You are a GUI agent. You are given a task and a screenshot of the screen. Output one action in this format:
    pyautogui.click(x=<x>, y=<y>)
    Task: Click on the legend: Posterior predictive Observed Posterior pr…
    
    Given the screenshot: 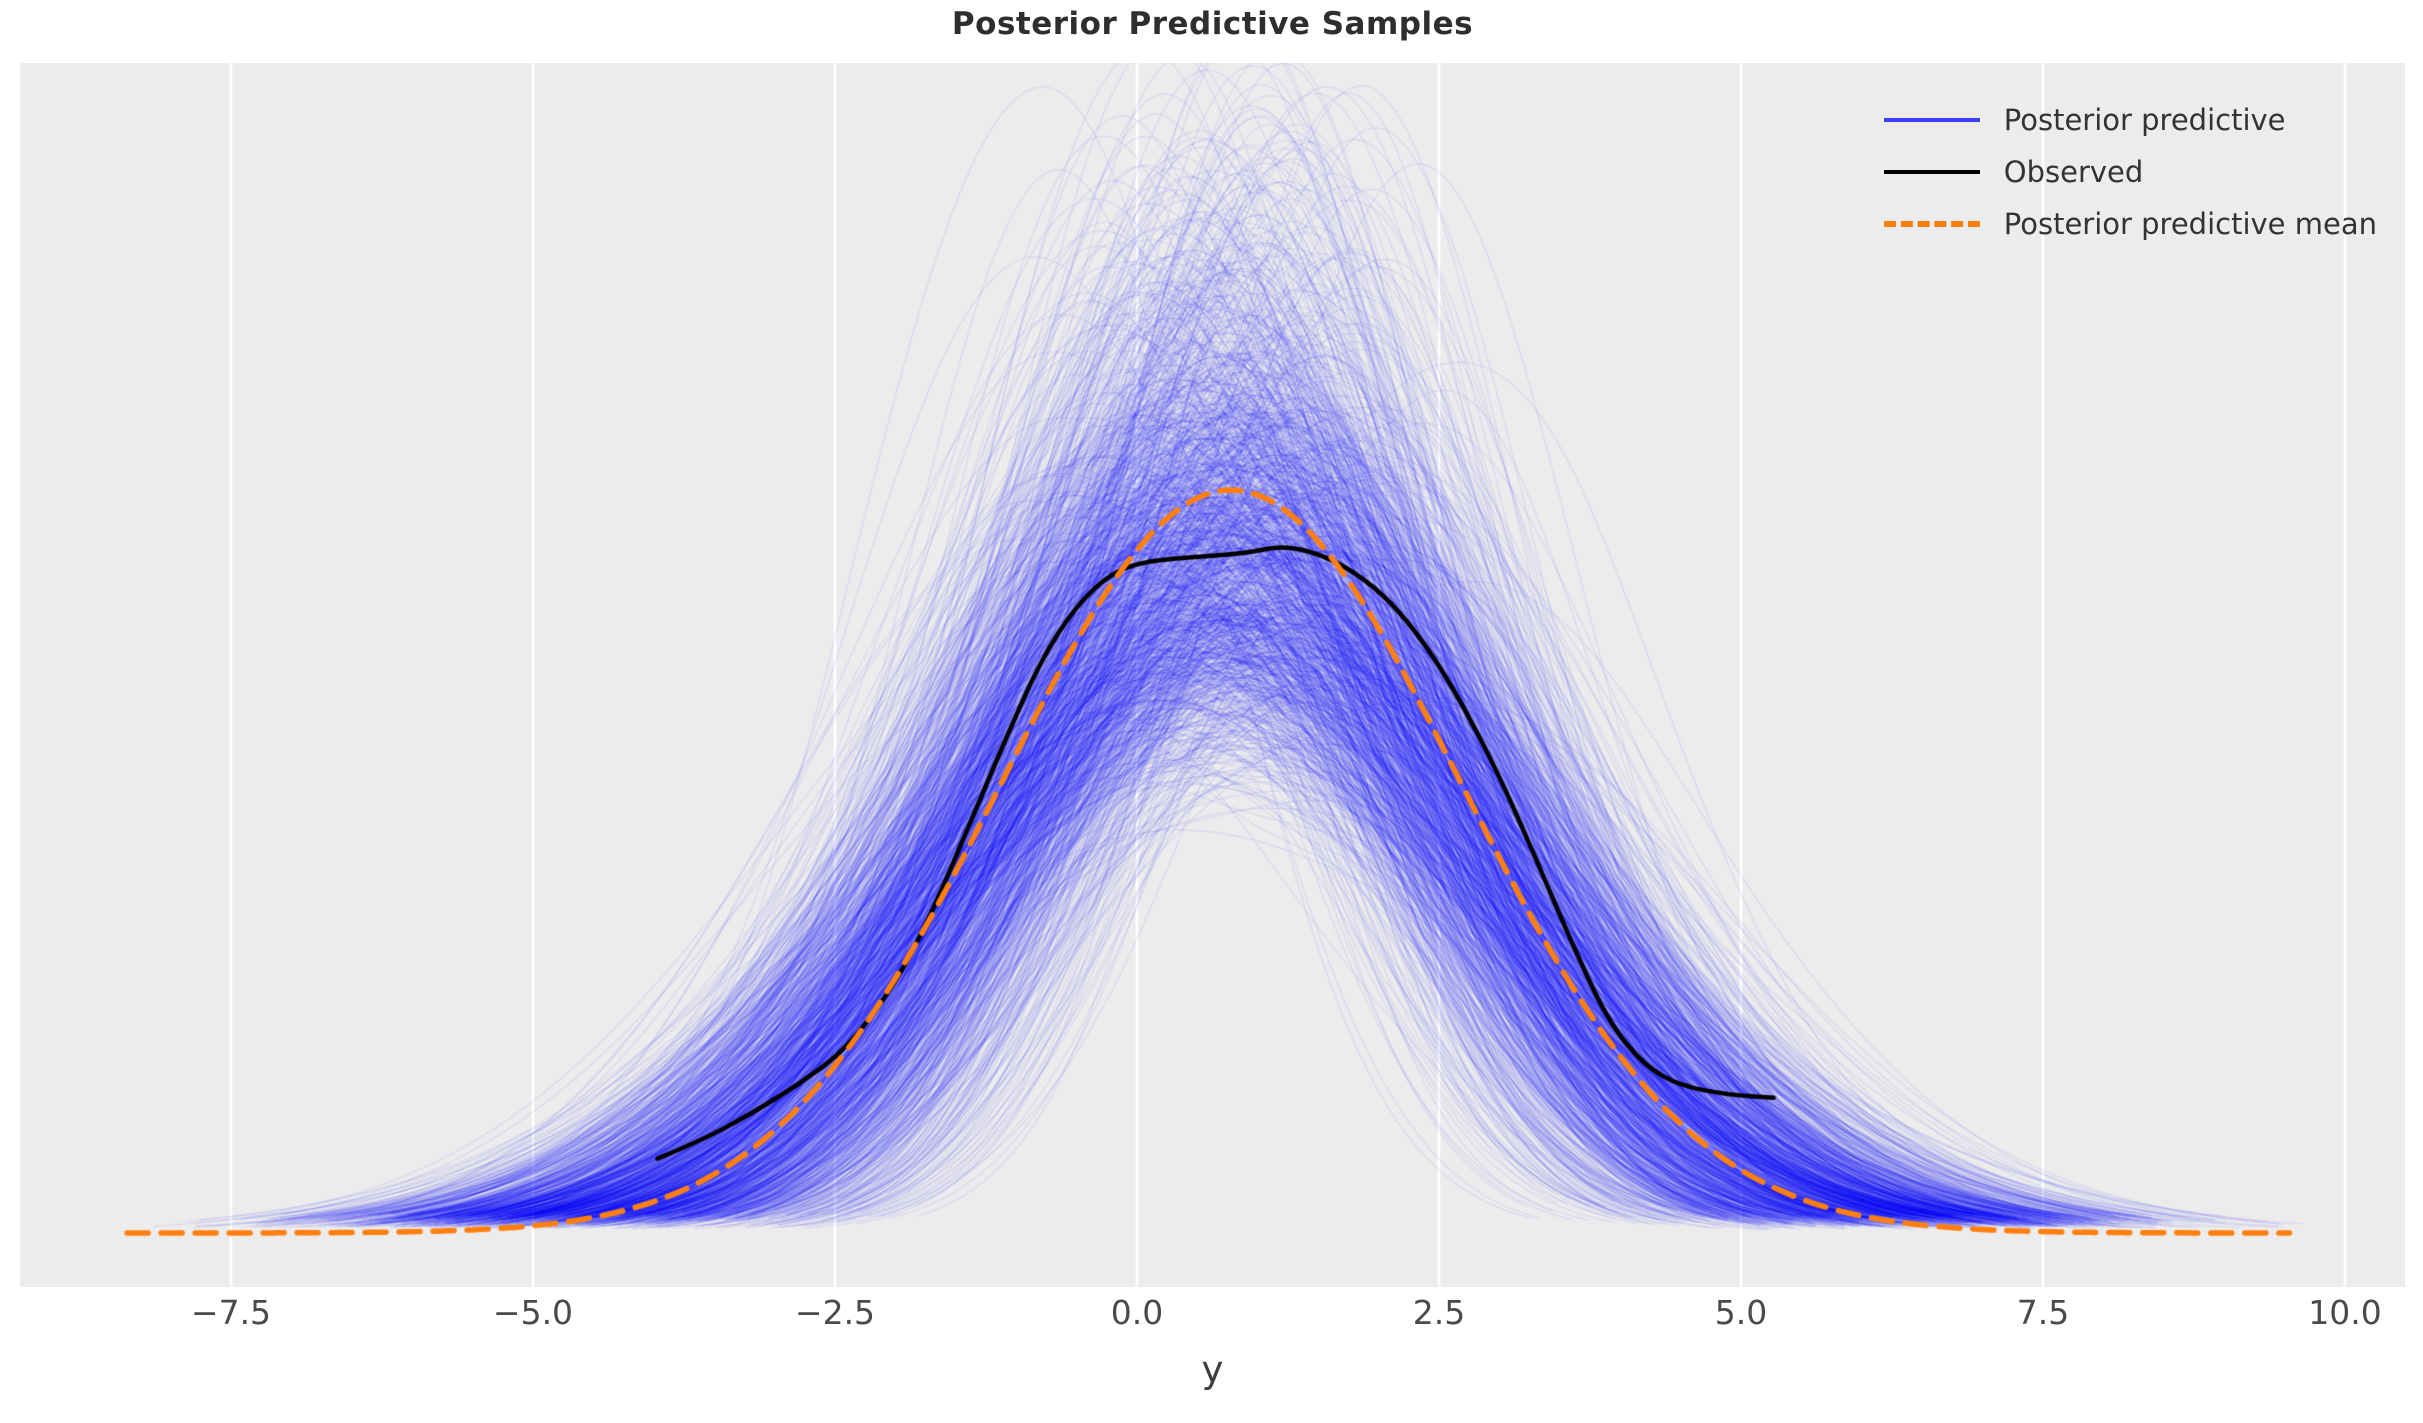 What is the action you would take?
    pyautogui.click(x=2130, y=172)
    